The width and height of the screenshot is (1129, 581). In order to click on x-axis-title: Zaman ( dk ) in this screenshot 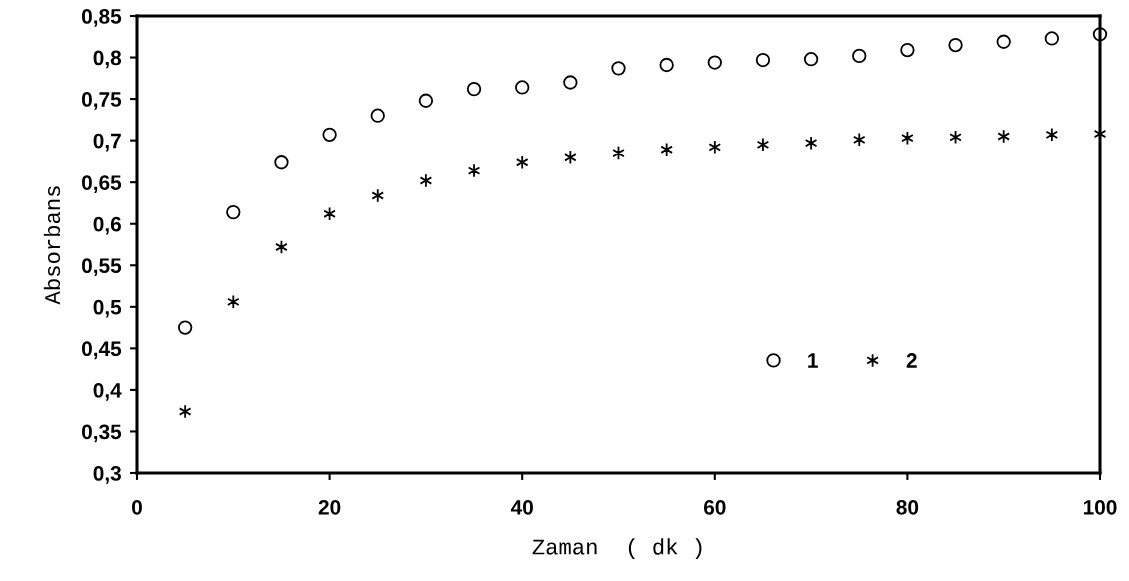, I will do `click(617, 548)`.